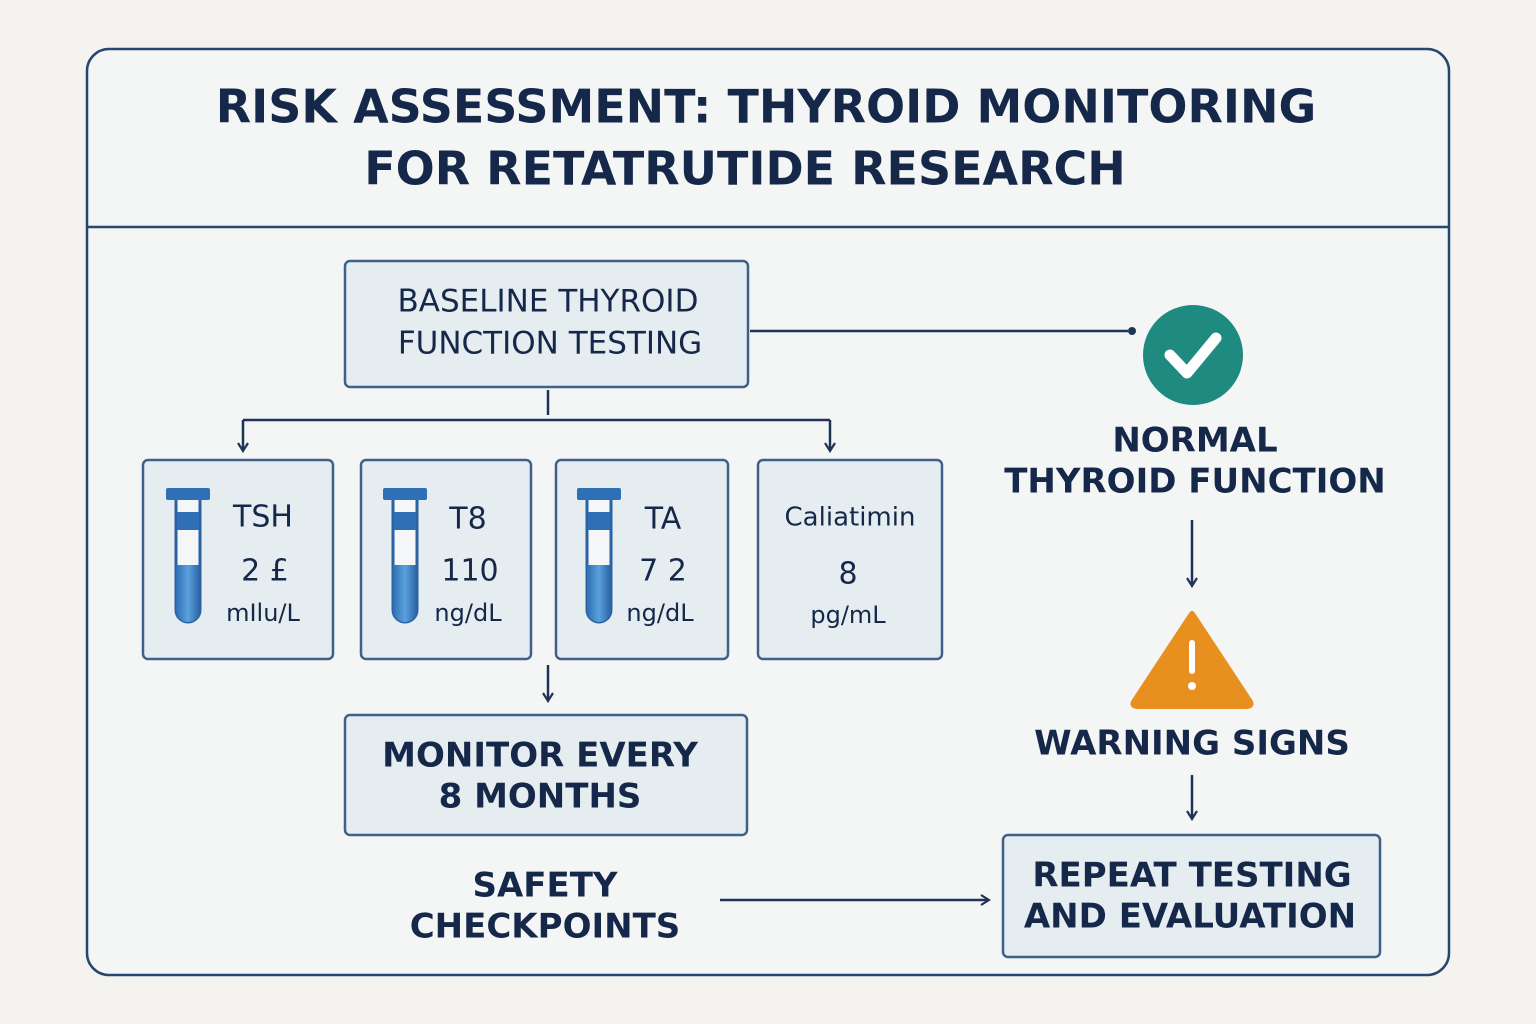 The width and height of the screenshot is (1536, 1024). I want to click on test-name: Caliatimin, so click(850, 518).